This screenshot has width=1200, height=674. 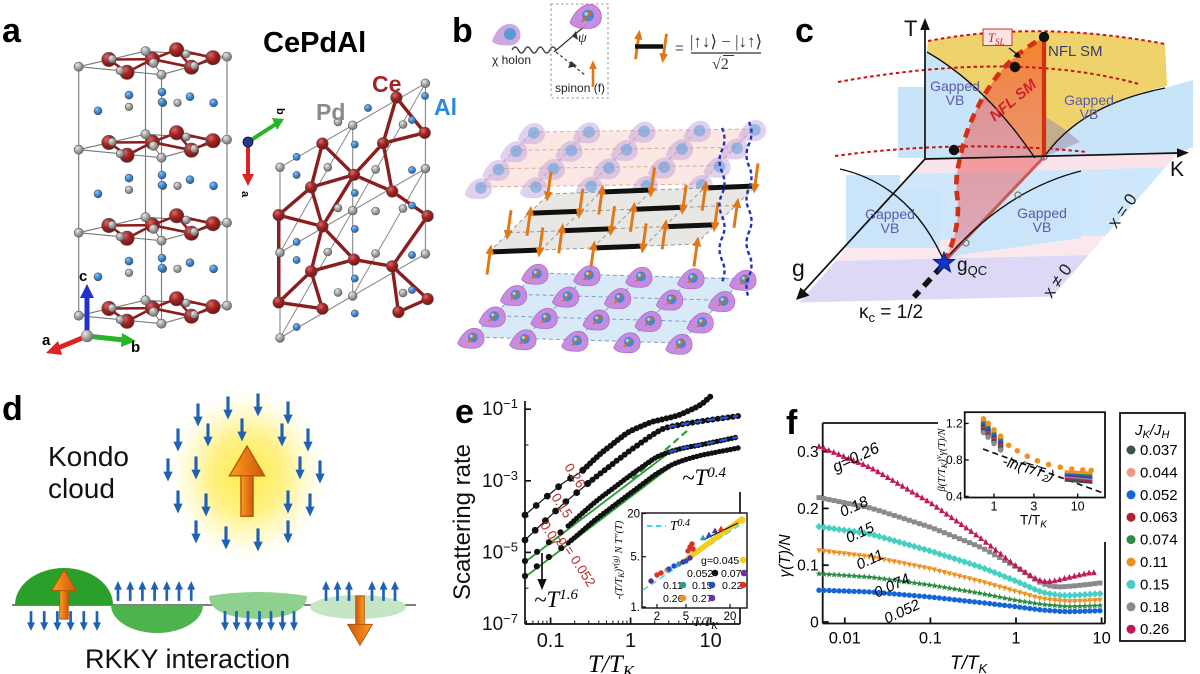 What do you see at coordinates (1075, 51) in the screenshot?
I see `svg-text: NFL SM` at bounding box center [1075, 51].